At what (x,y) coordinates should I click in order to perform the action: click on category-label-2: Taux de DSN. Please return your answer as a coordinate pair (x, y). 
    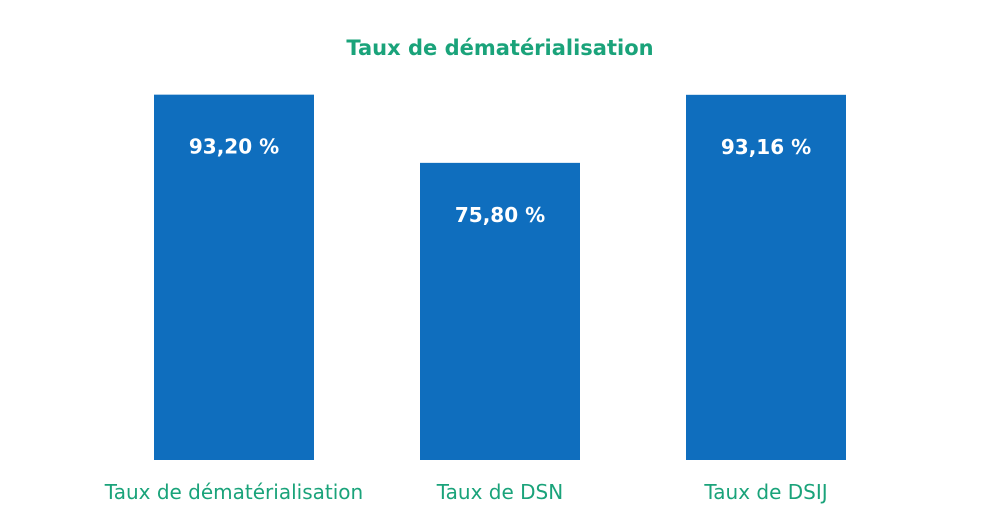
    Looking at the image, I should click on (499, 492).